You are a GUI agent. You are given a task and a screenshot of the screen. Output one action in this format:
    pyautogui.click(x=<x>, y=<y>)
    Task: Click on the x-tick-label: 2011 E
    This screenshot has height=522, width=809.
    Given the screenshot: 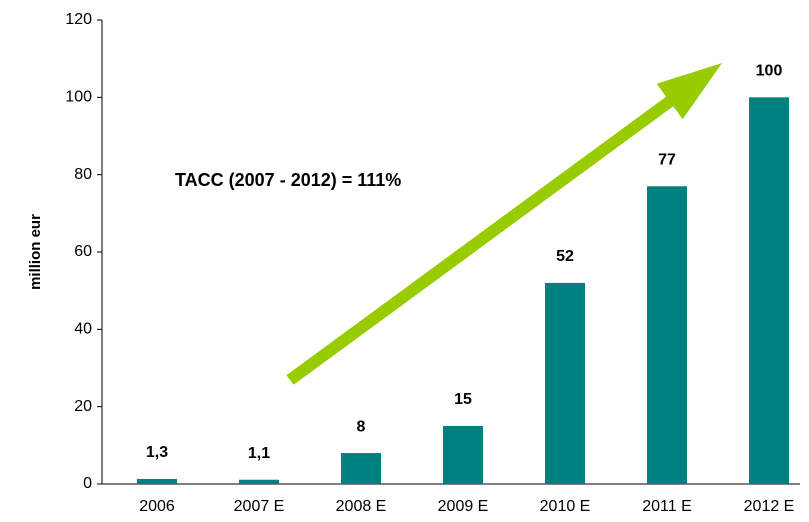 What is the action you would take?
    pyautogui.click(x=667, y=506)
    